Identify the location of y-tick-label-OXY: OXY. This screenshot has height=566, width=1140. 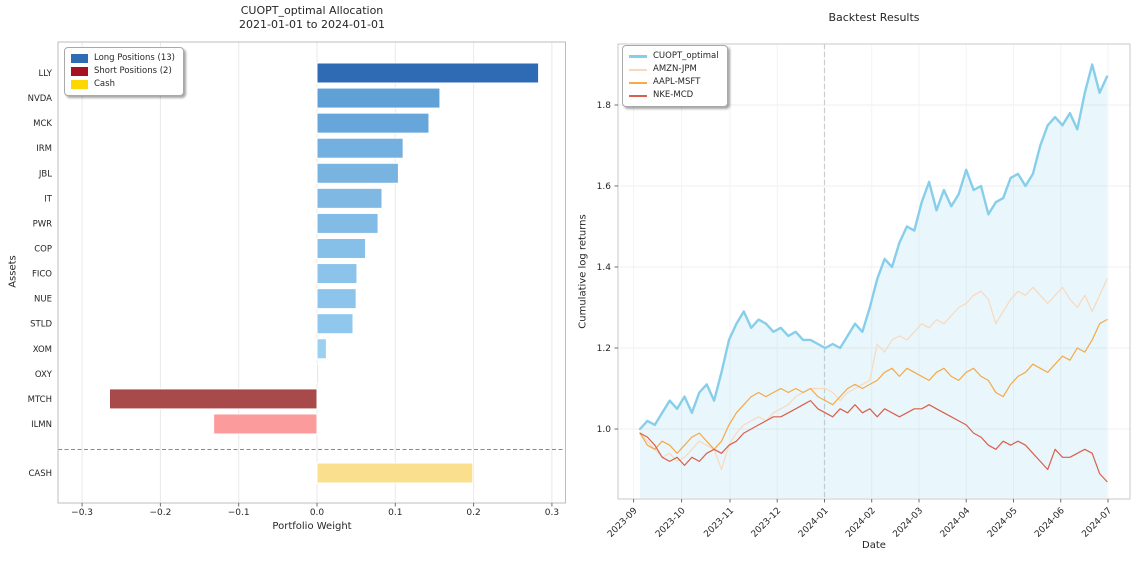
(44, 375).